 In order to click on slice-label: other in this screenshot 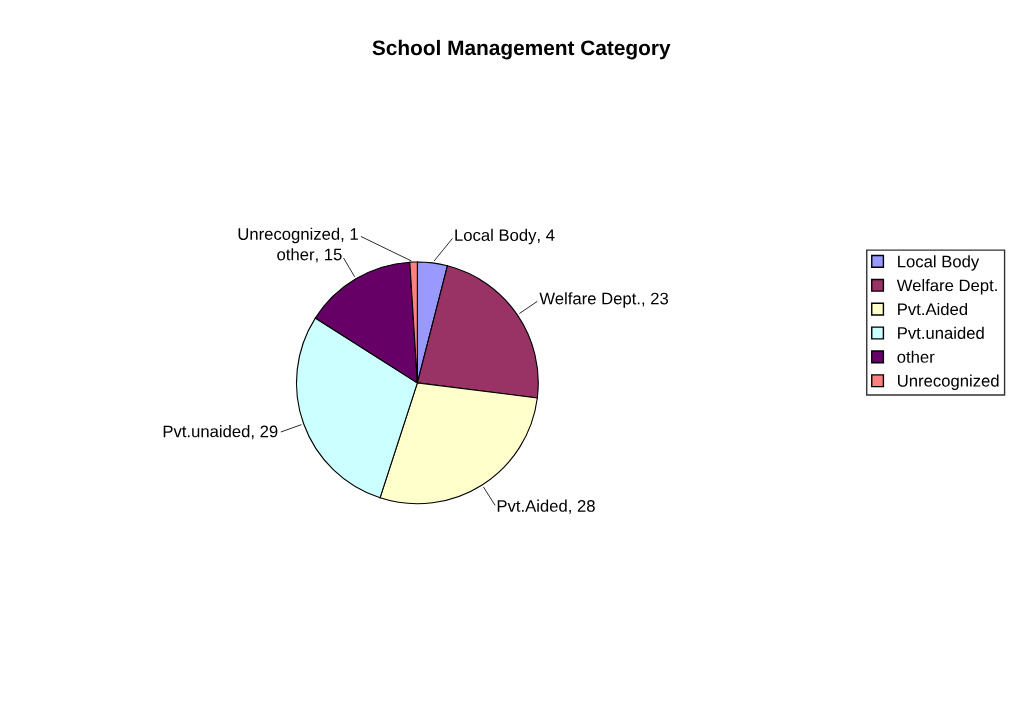, I will do `click(296, 254)`.